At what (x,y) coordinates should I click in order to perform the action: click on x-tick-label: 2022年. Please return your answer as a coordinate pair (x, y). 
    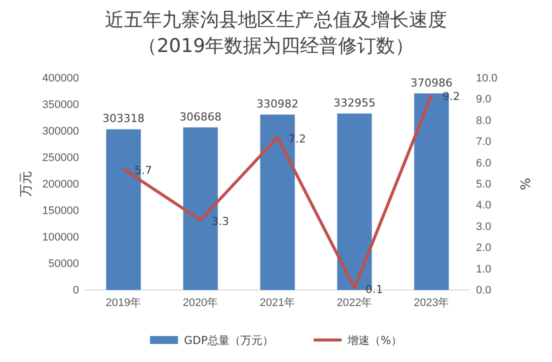
    Looking at the image, I should click on (354, 302).